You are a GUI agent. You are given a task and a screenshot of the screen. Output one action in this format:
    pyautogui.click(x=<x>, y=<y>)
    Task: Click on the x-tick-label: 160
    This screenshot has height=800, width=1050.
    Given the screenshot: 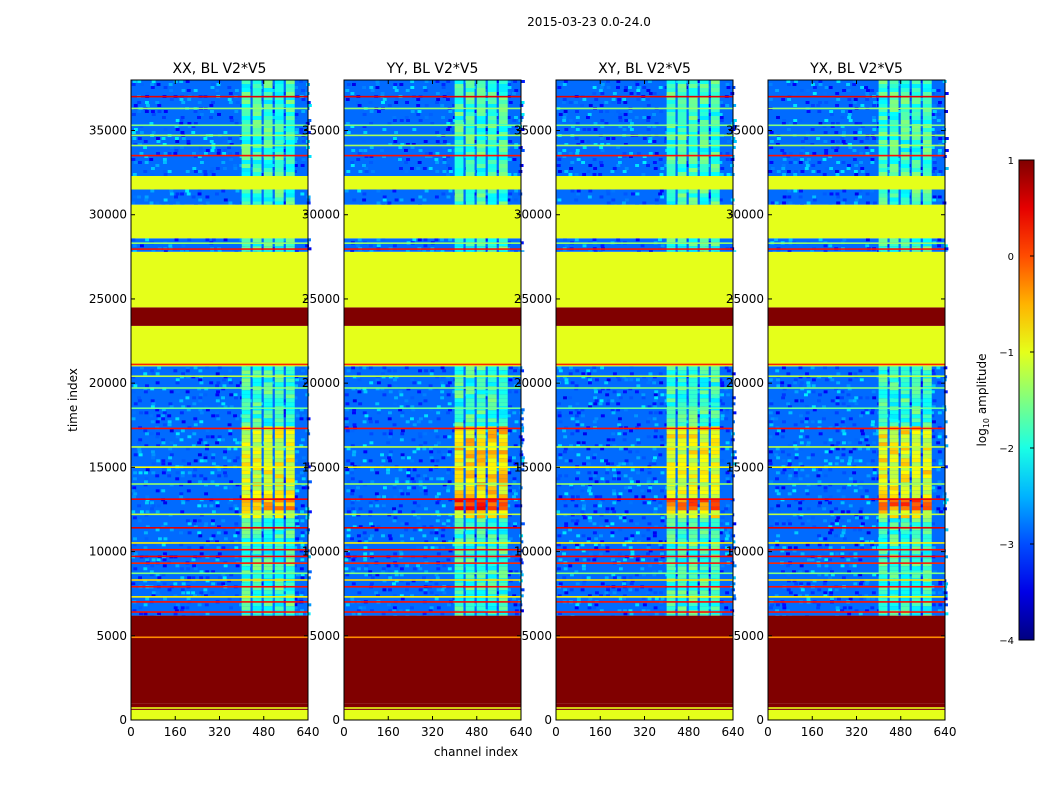 What is the action you would take?
    pyautogui.click(x=388, y=732)
    